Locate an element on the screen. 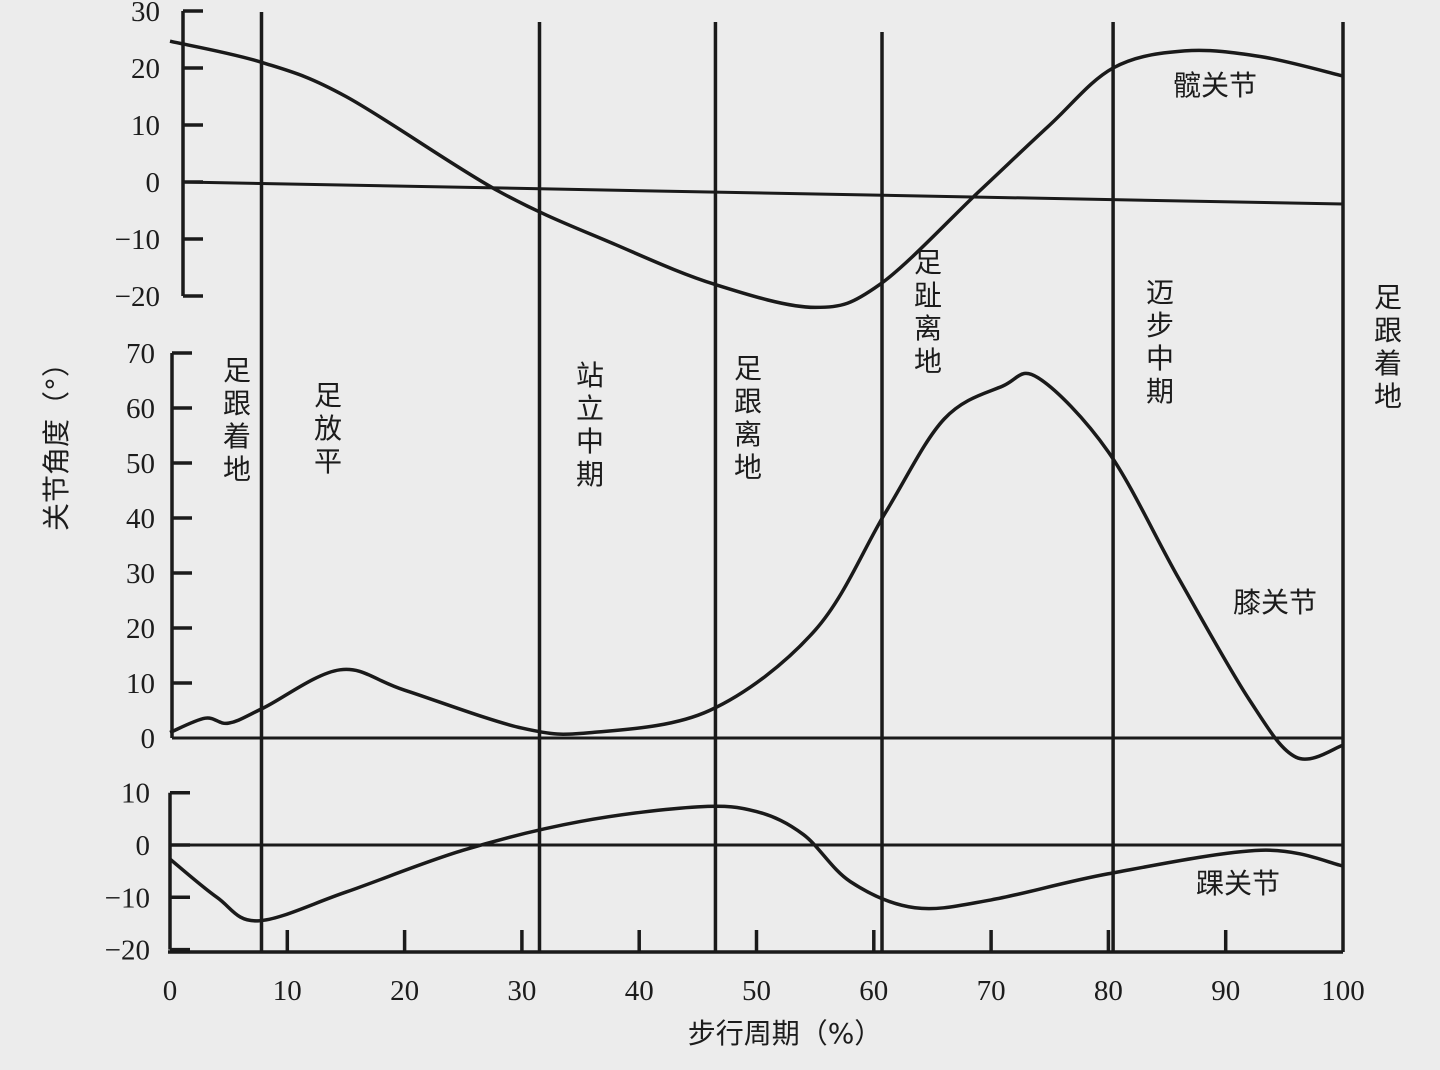  series-label: 髋关节 is located at coordinates (1215, 85).